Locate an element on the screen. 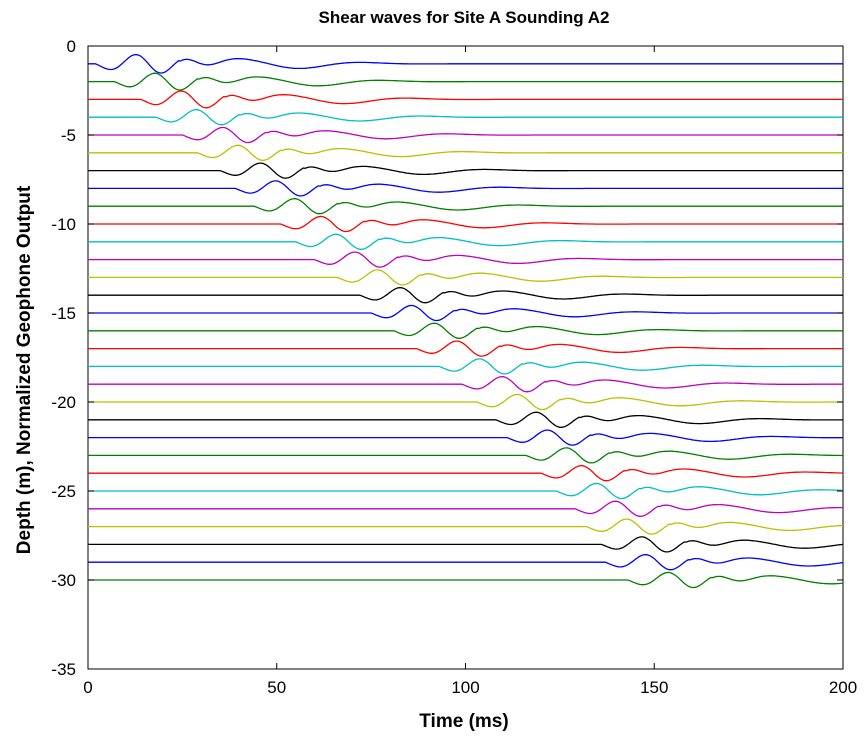  y-tick-label: -30 is located at coordinates (63, 580).